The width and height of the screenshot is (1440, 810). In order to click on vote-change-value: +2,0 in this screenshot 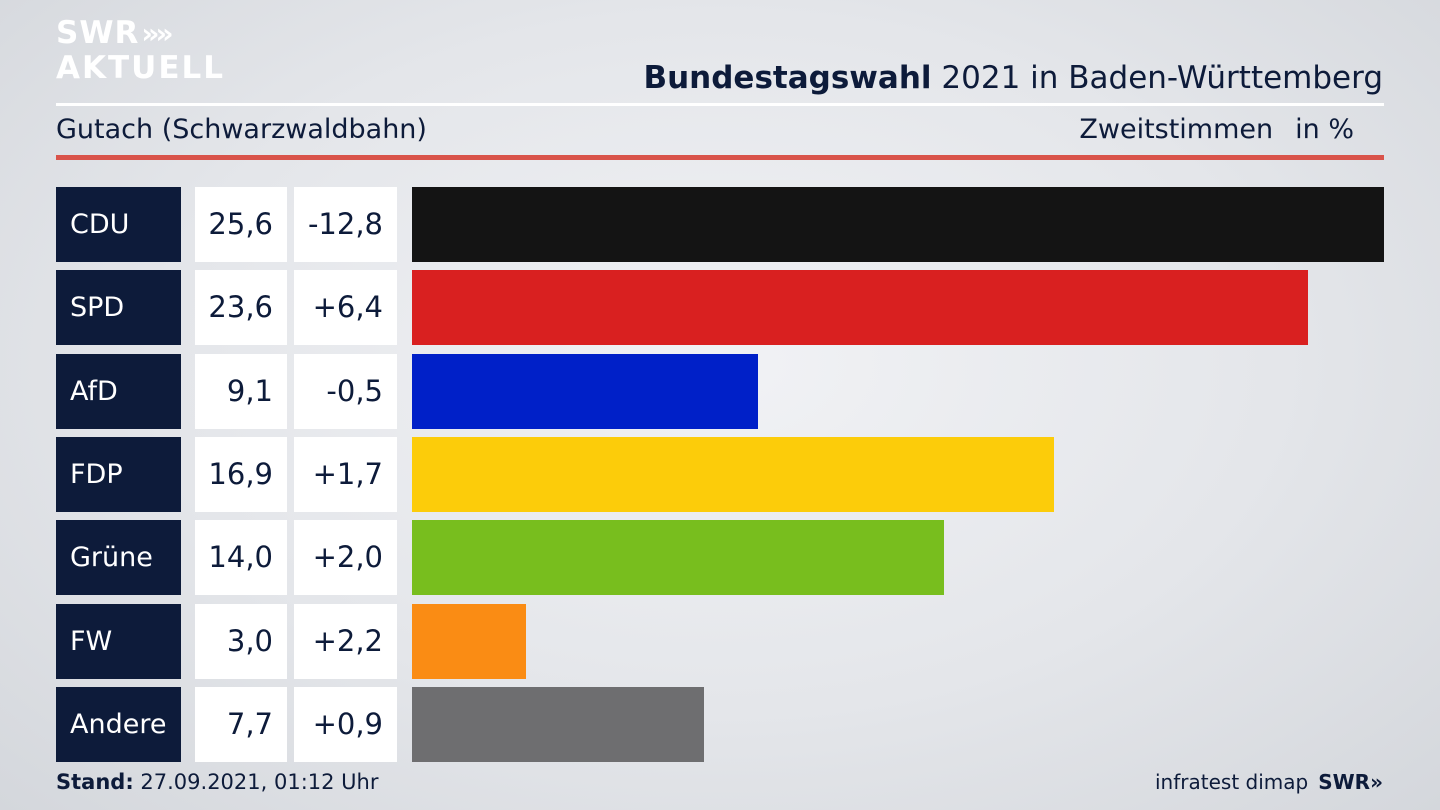, I will do `click(345, 558)`.